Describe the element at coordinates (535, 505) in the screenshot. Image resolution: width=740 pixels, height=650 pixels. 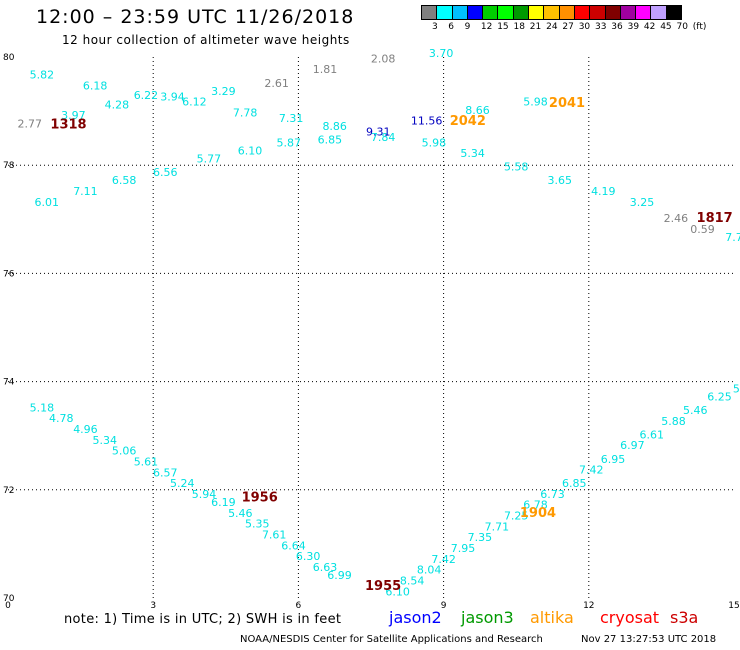
I see `wave-height-label: 6.78` at that location.